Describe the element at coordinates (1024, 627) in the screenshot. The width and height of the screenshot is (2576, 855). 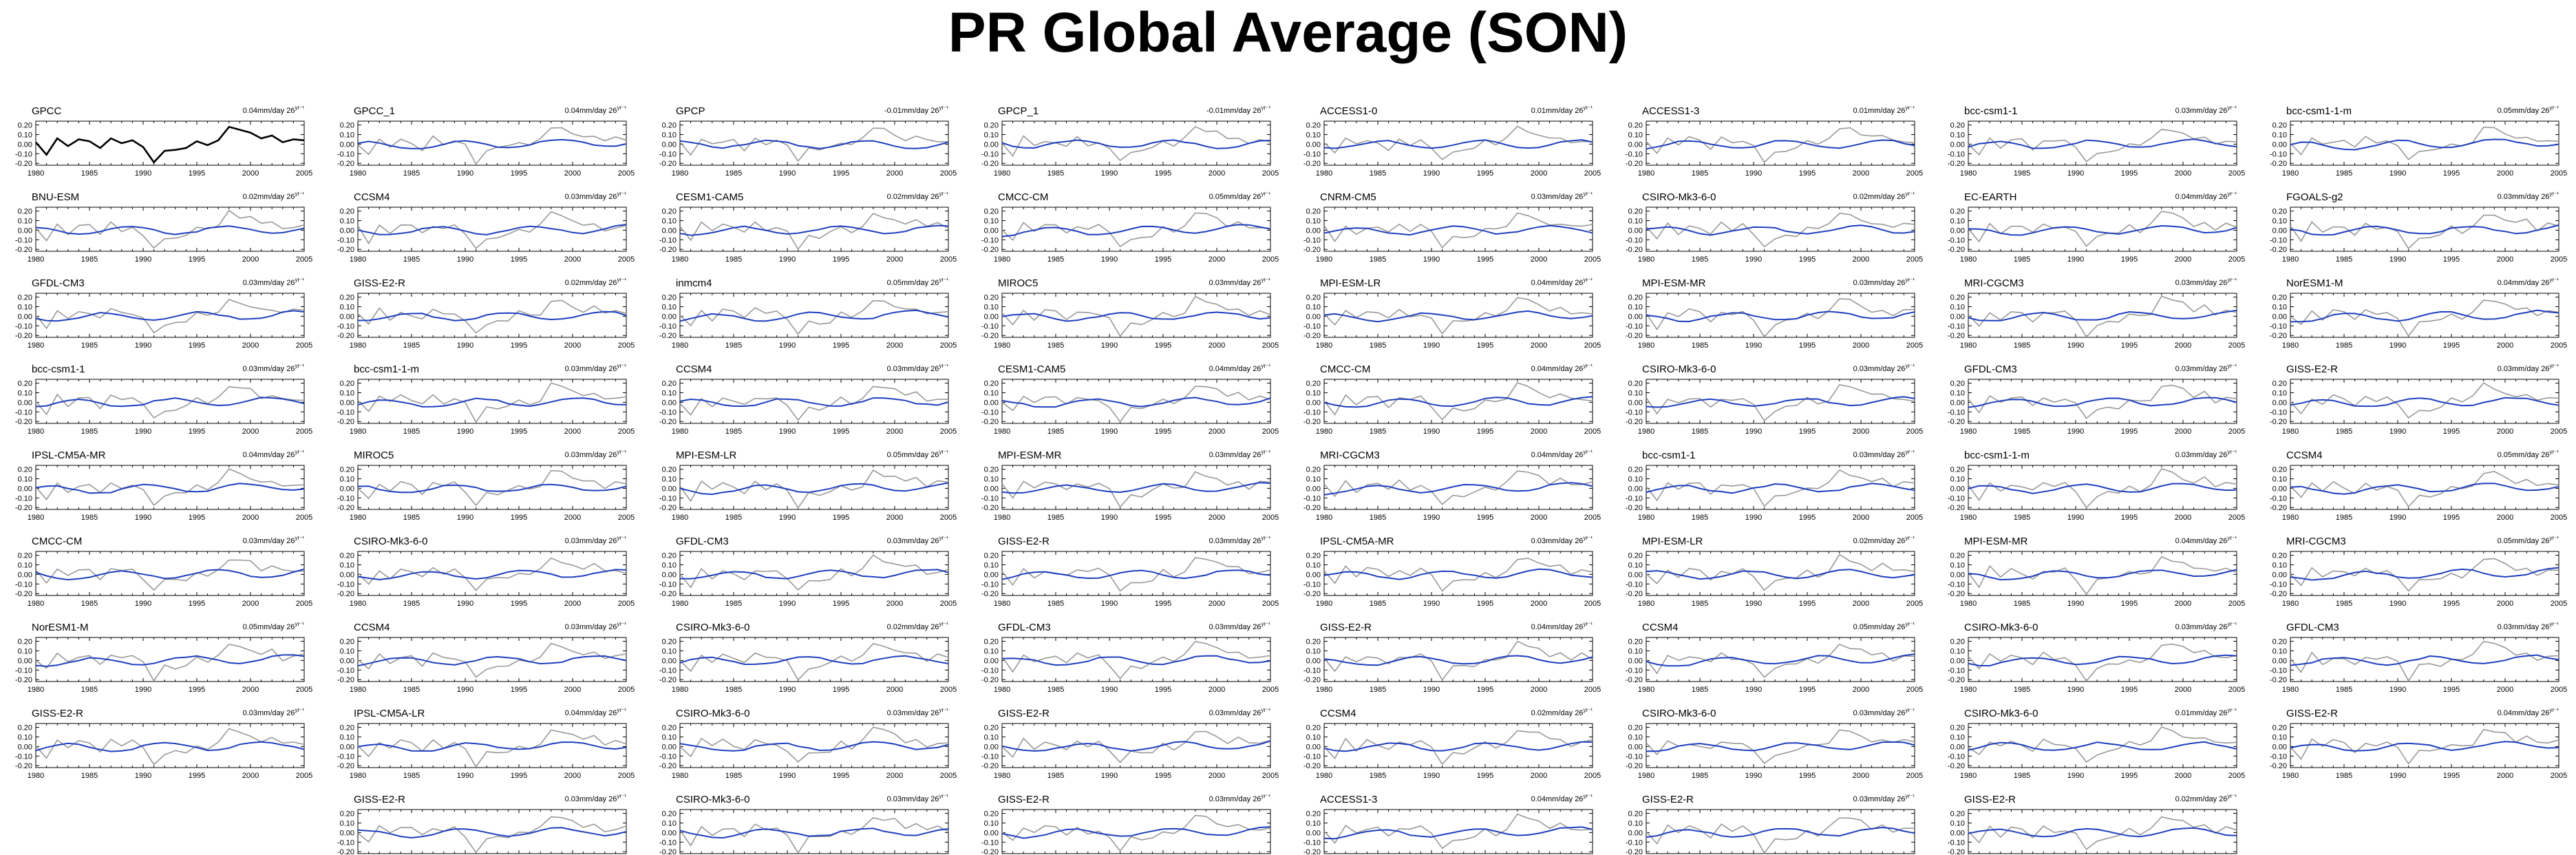
I see `panel-title: GFDL-CM3` at that location.